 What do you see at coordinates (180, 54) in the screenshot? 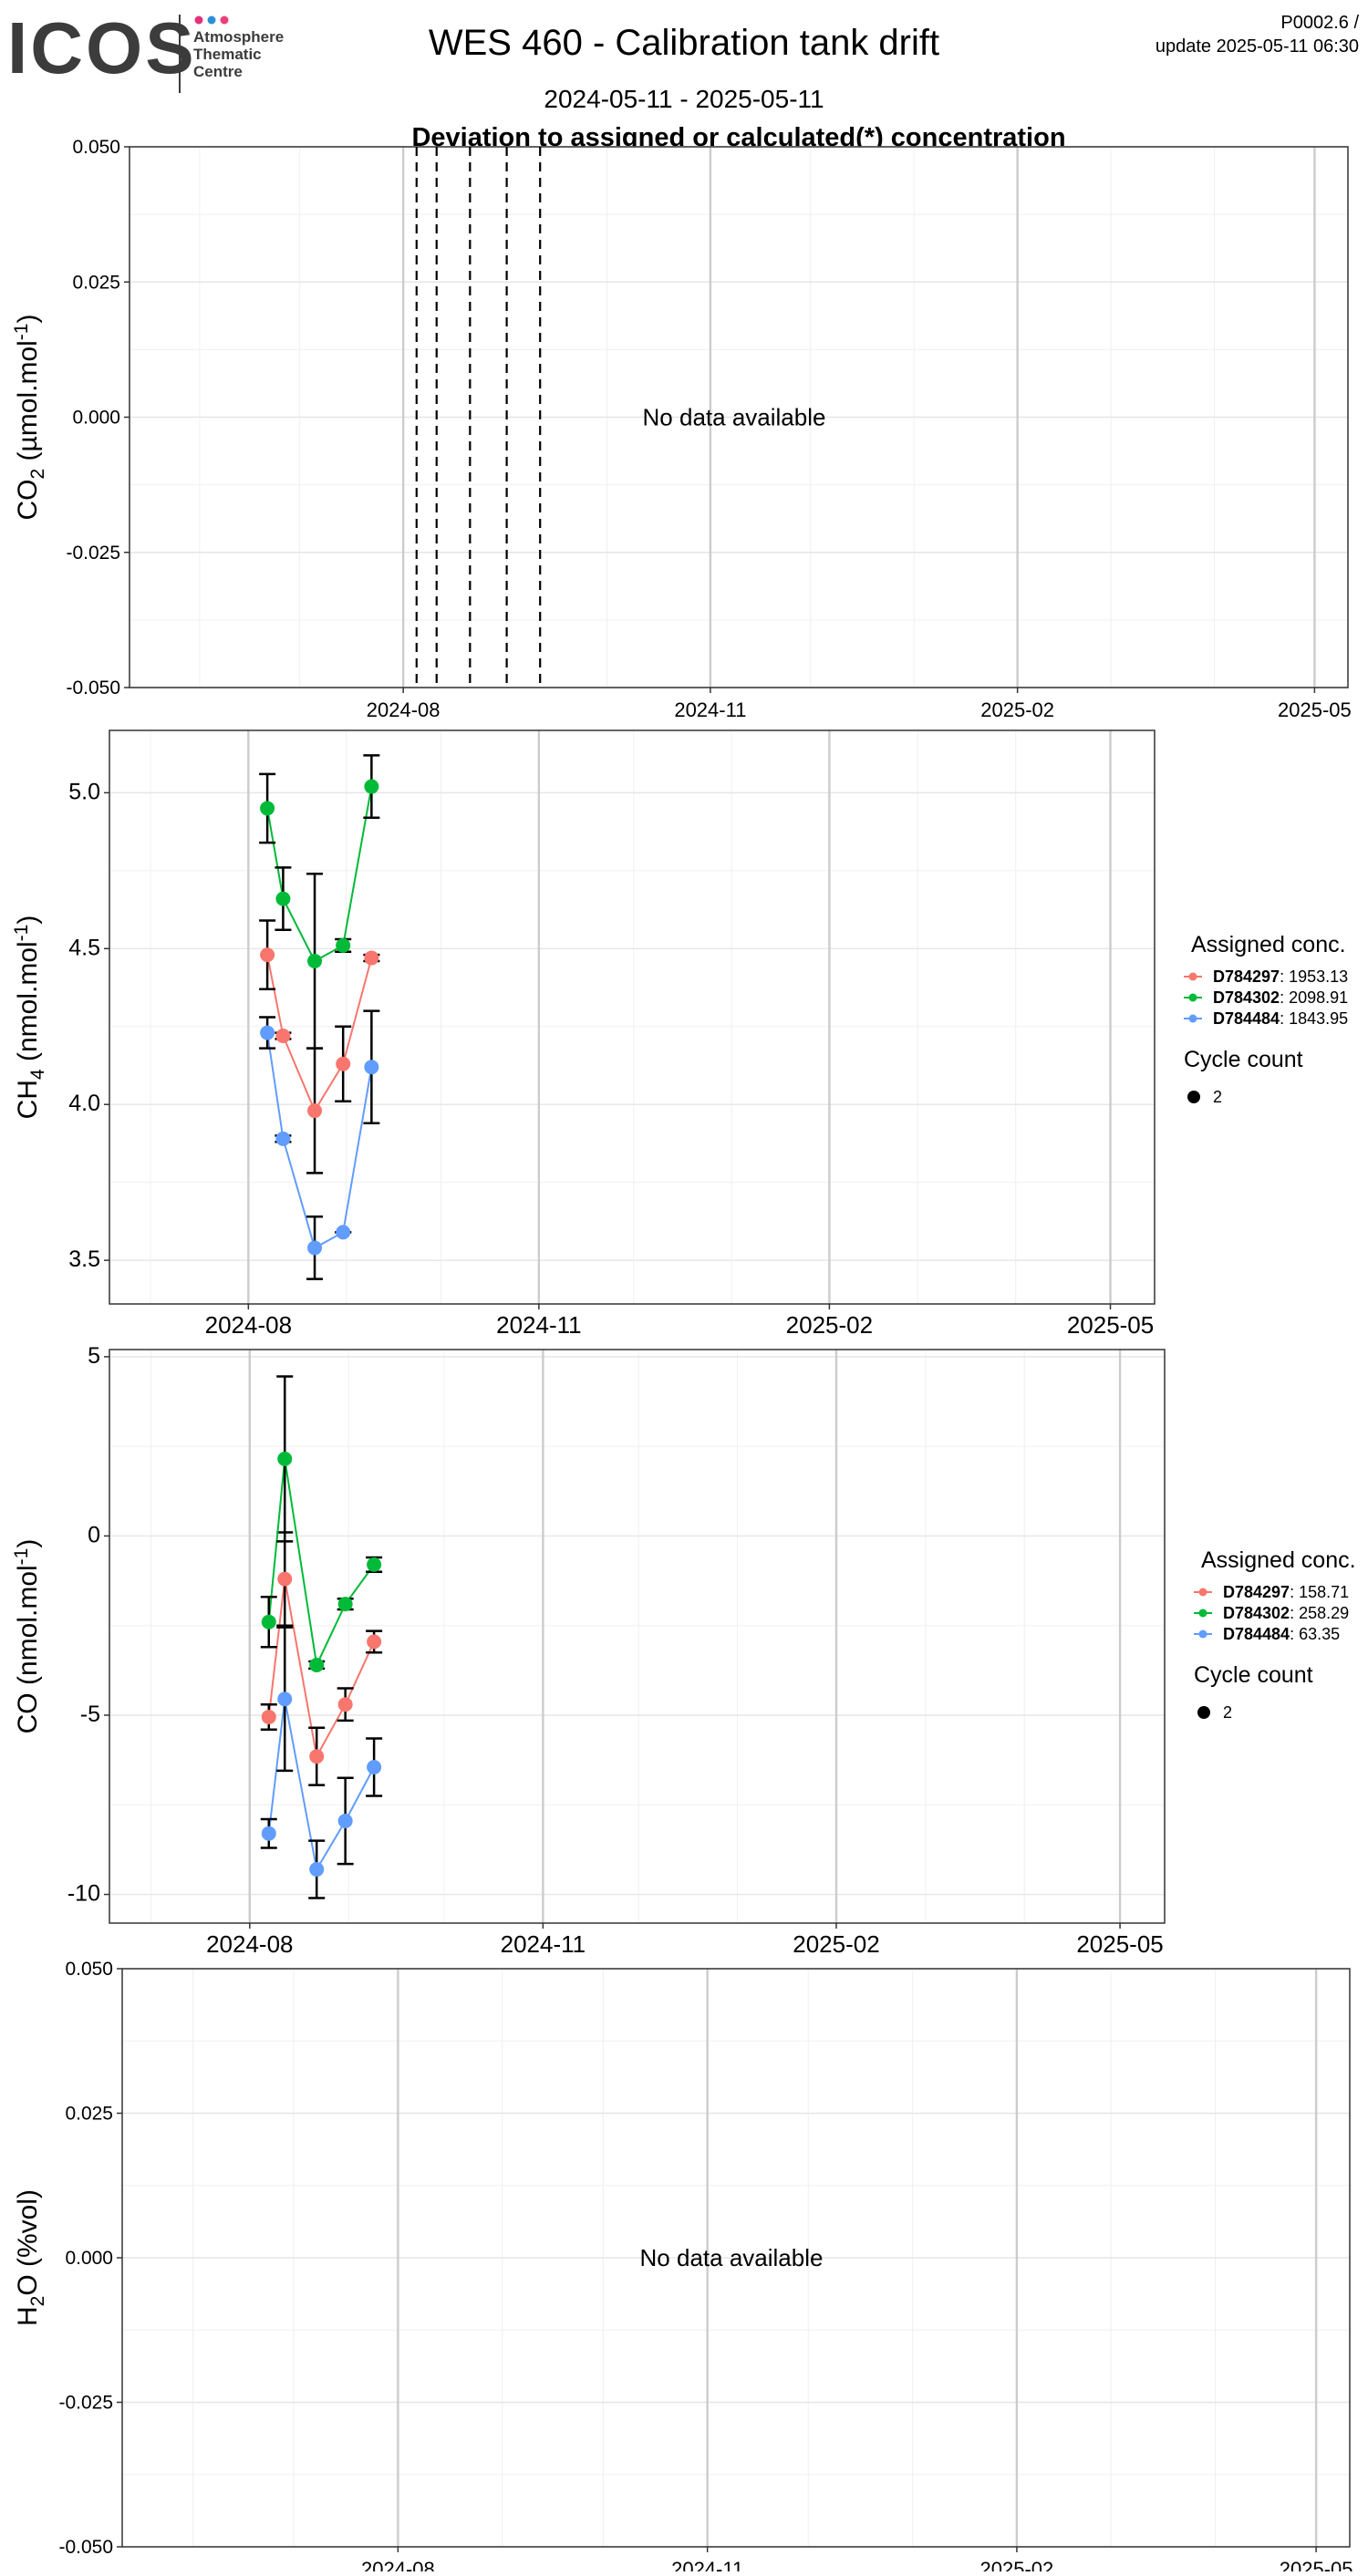
I see `logo-divider` at bounding box center [180, 54].